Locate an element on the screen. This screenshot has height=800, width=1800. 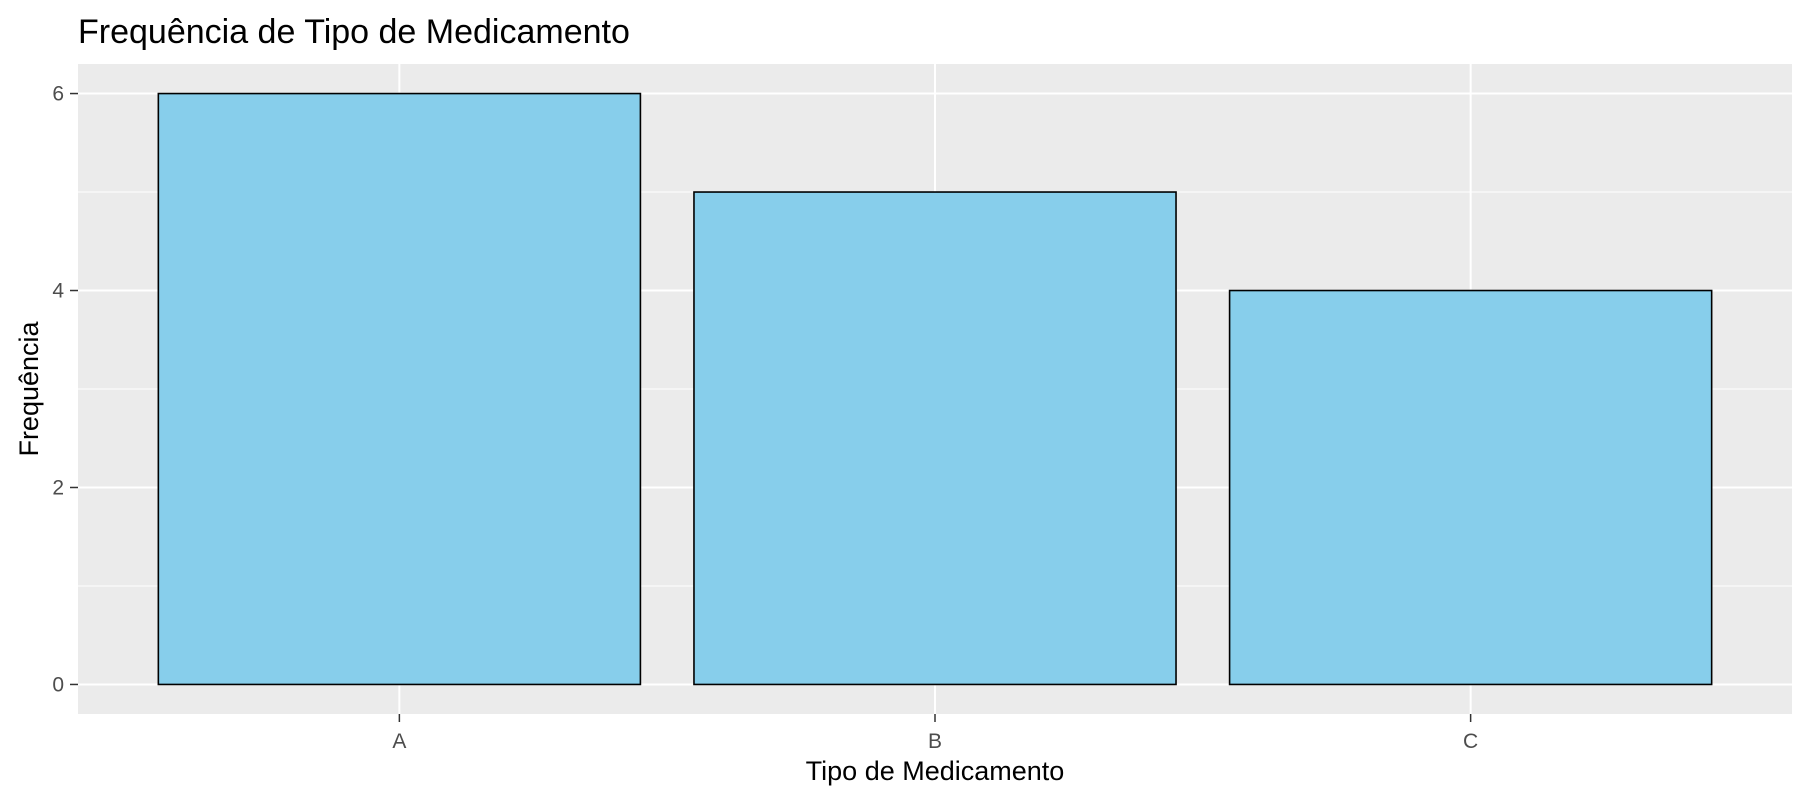
y-axis: 0 2 4 6 is located at coordinates (65, 389).